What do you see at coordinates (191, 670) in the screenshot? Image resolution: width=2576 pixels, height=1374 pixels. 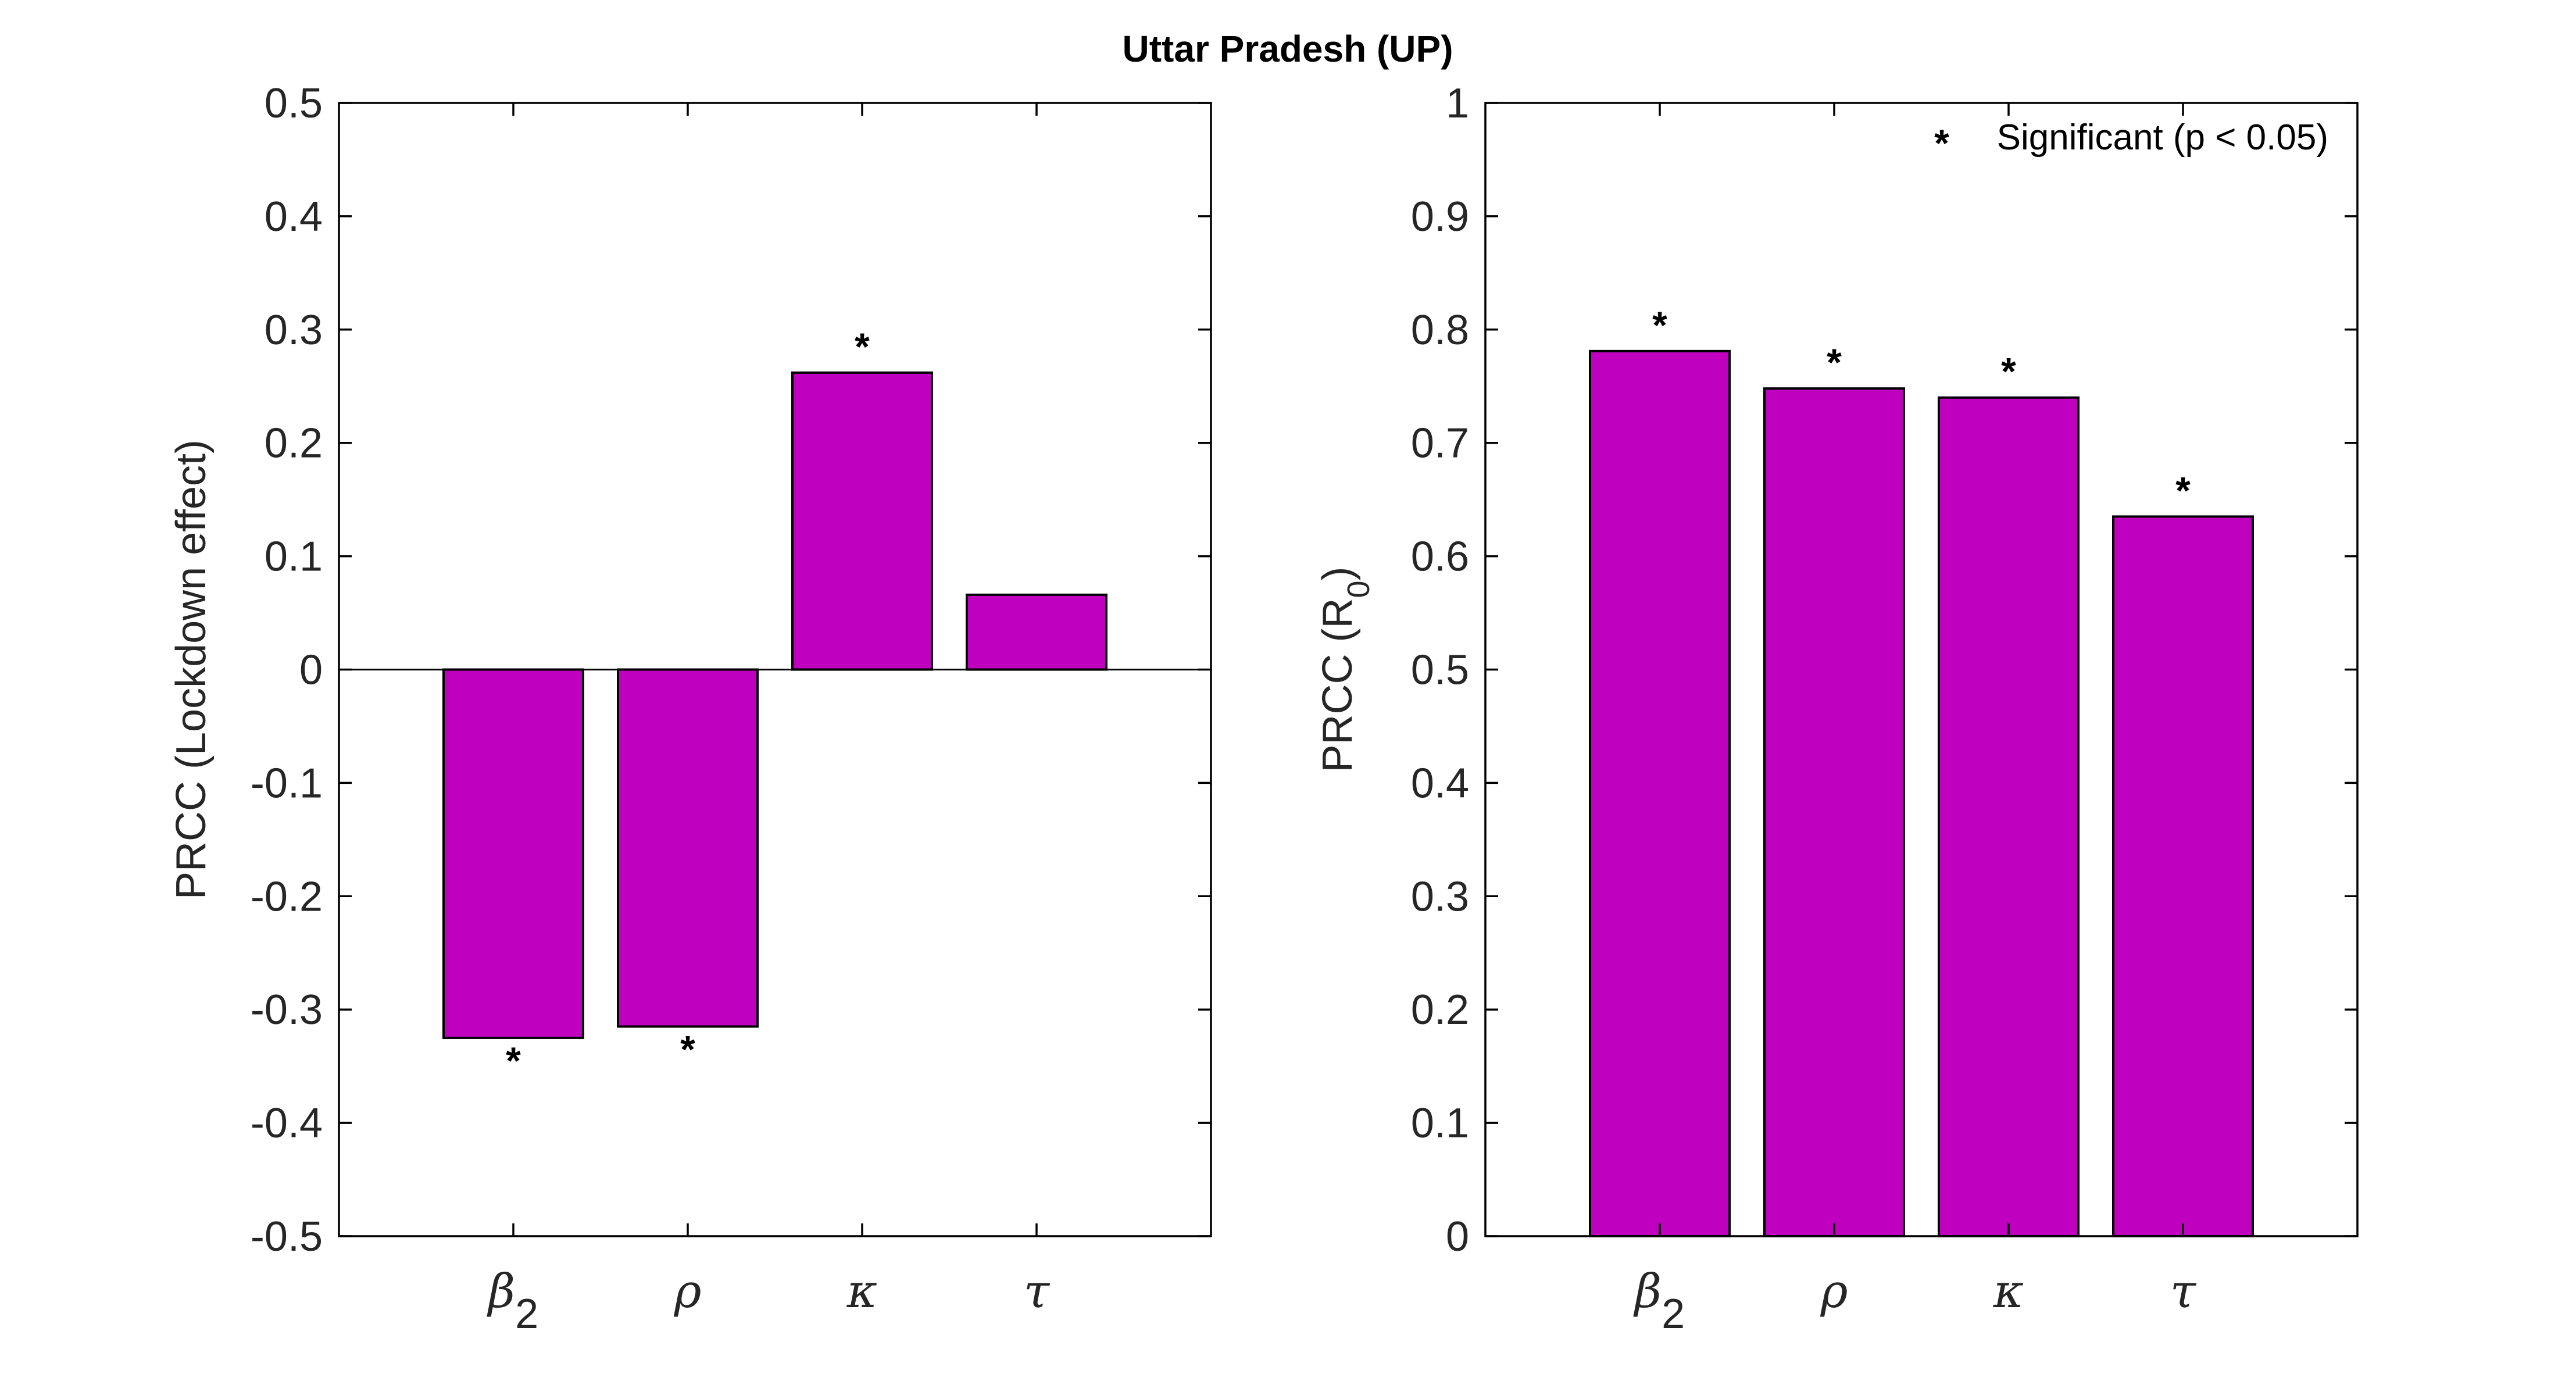 I see `y-axis-label: PRCC (Lockdown effect)` at bounding box center [191, 670].